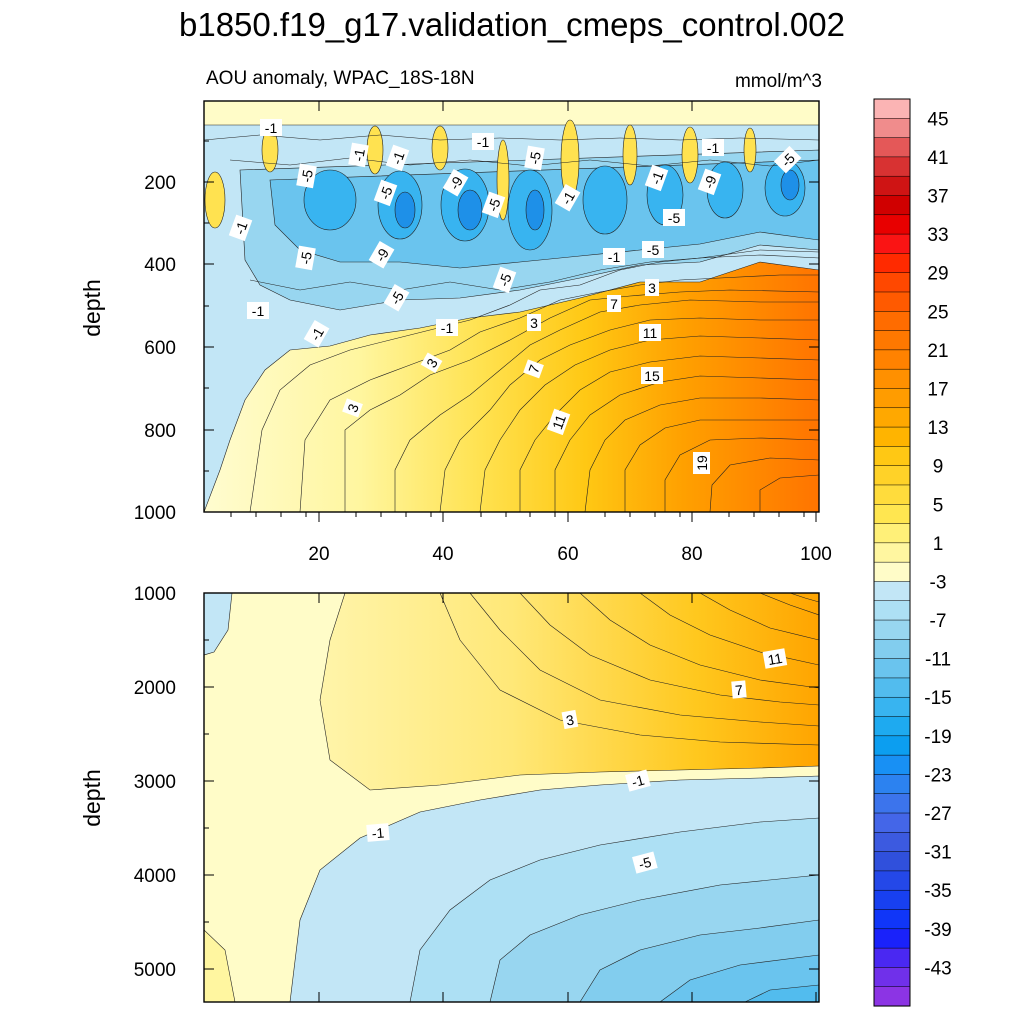 The width and height of the screenshot is (1024, 1024). I want to click on contour-label: -9, so click(455, 182).